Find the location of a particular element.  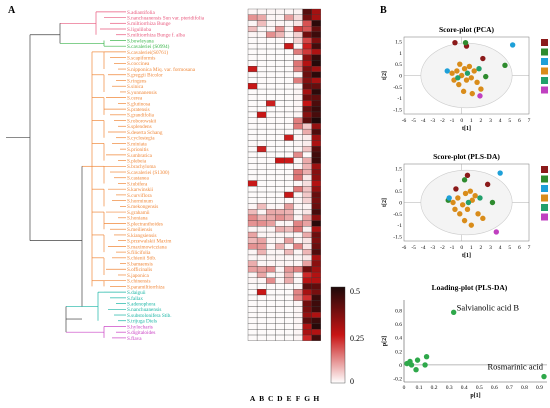

x-tick-label: 5 is located at coordinates (509, 121).